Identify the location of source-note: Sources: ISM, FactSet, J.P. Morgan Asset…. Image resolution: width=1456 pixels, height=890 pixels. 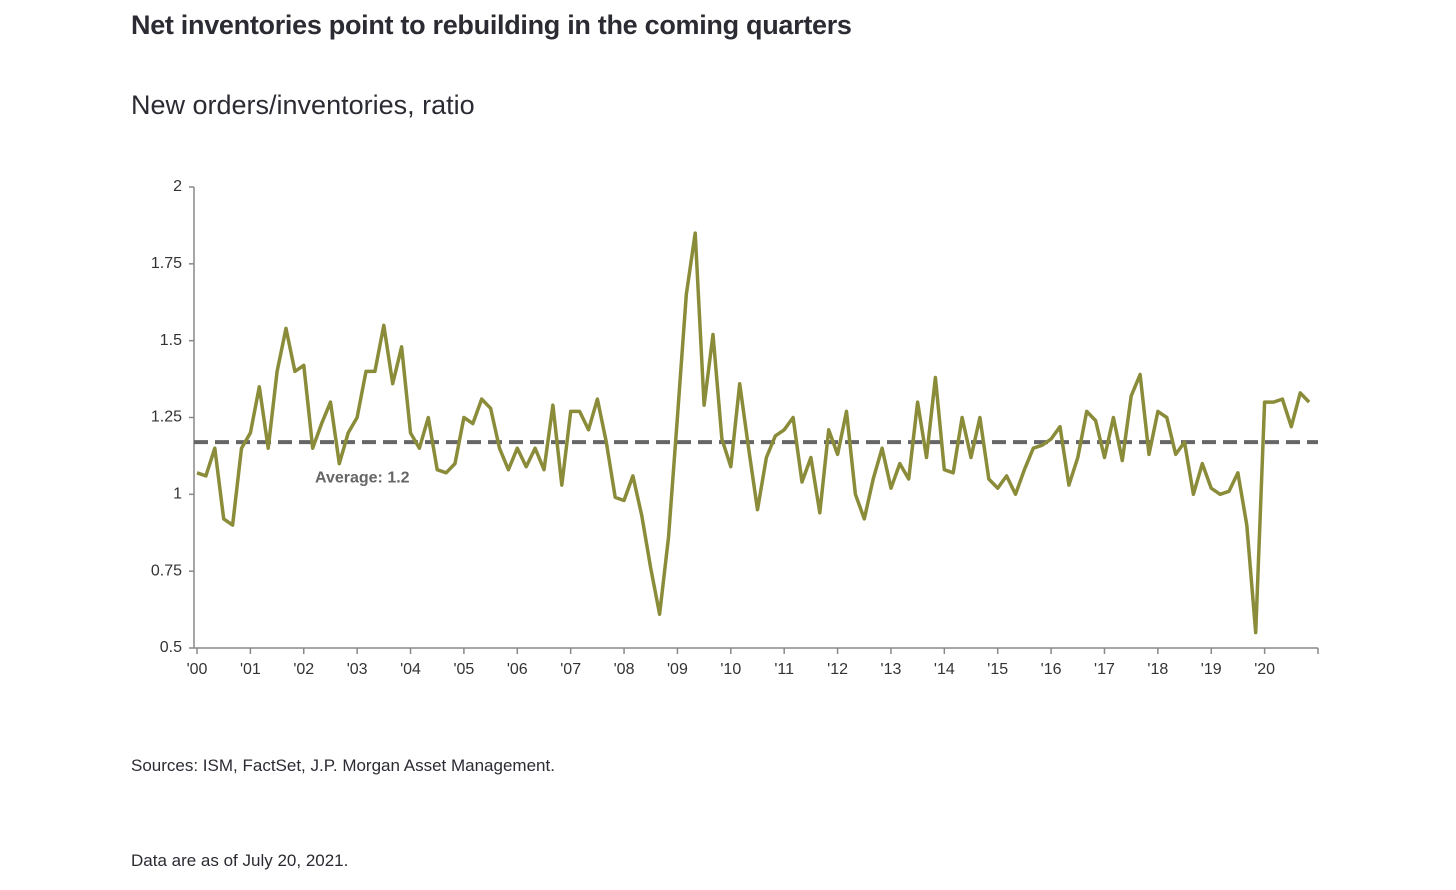
(343, 765).